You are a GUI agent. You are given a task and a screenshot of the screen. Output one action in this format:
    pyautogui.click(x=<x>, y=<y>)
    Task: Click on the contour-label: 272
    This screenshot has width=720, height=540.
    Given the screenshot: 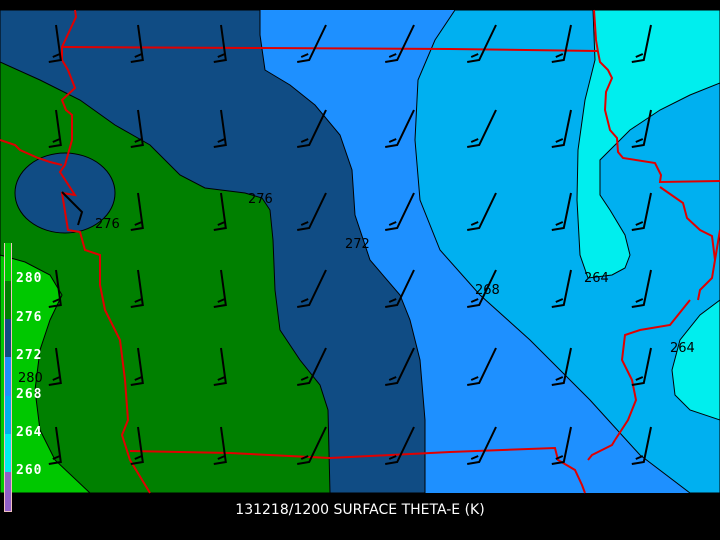 What is the action you would take?
    pyautogui.click(x=357, y=244)
    